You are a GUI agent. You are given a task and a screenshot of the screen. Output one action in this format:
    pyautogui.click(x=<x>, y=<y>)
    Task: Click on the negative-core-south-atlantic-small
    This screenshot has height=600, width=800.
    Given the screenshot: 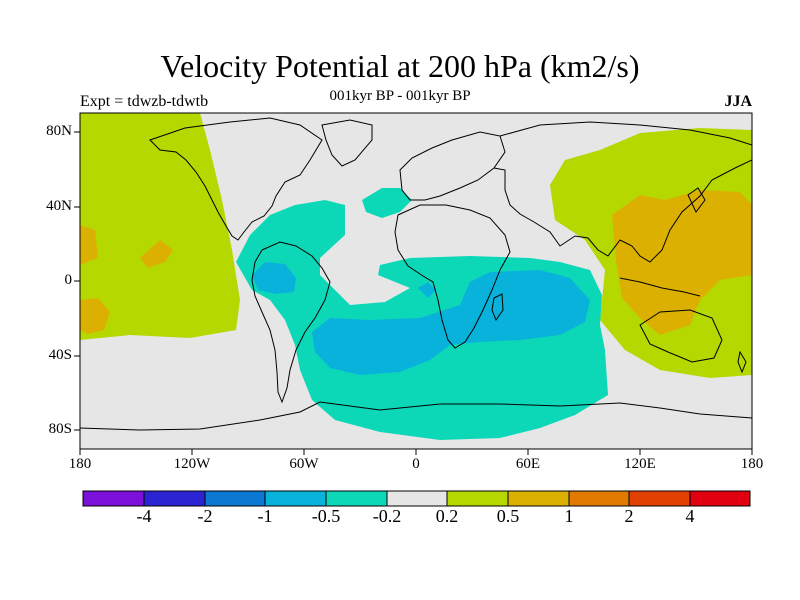 What is the action you would take?
    pyautogui.click(x=427, y=290)
    